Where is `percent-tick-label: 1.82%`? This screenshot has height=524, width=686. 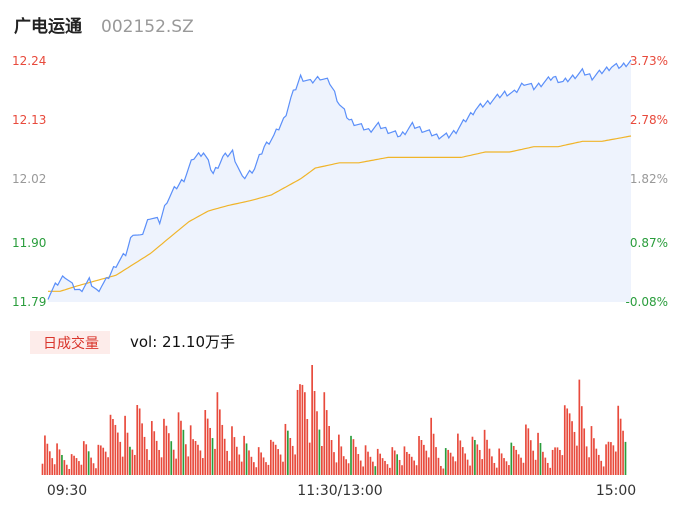
percent-tick-label: 1.82% is located at coordinates (649, 179).